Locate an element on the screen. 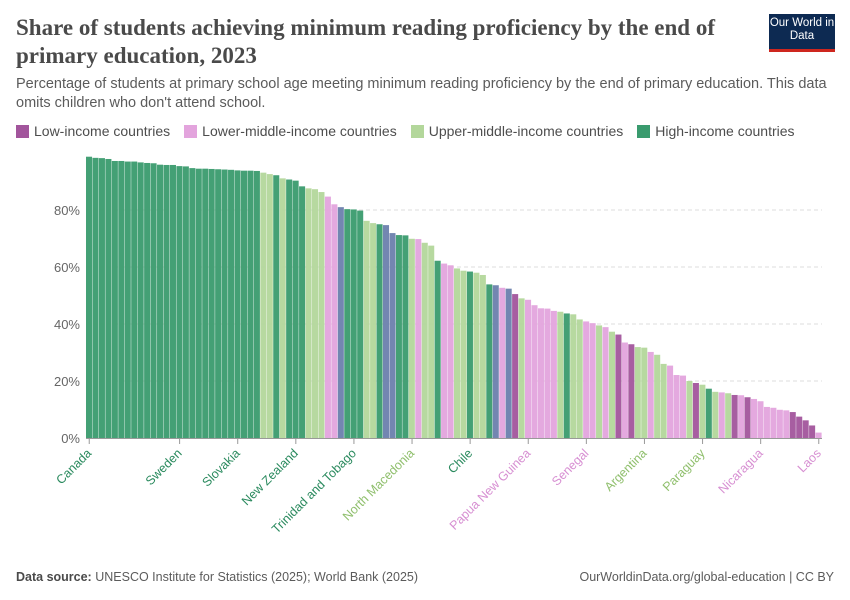  legend-item-upper-middle-income: Upper-middle-income countries is located at coordinates (516, 131).